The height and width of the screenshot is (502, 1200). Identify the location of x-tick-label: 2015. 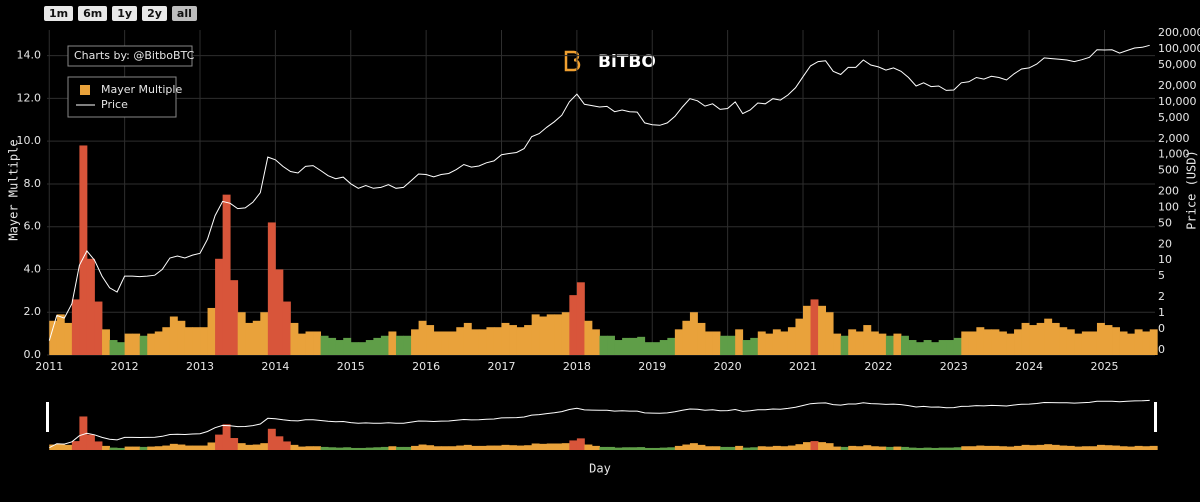
(351, 366).